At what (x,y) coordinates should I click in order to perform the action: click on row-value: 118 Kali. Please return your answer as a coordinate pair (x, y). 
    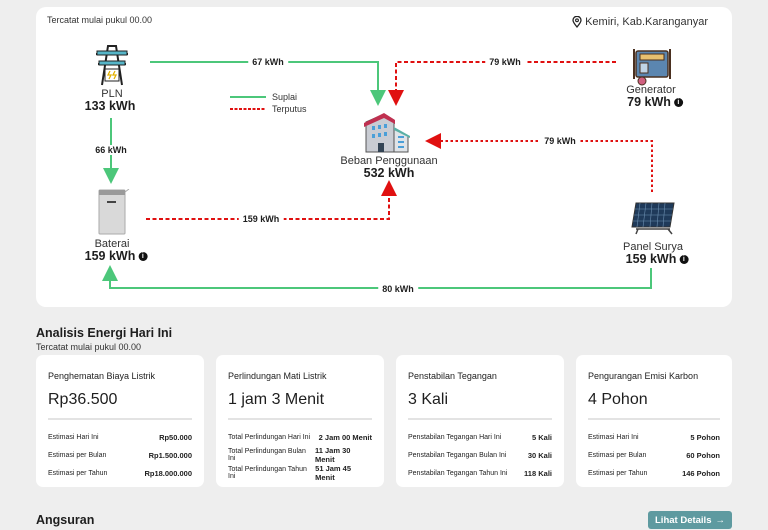
    Looking at the image, I should click on (538, 473).